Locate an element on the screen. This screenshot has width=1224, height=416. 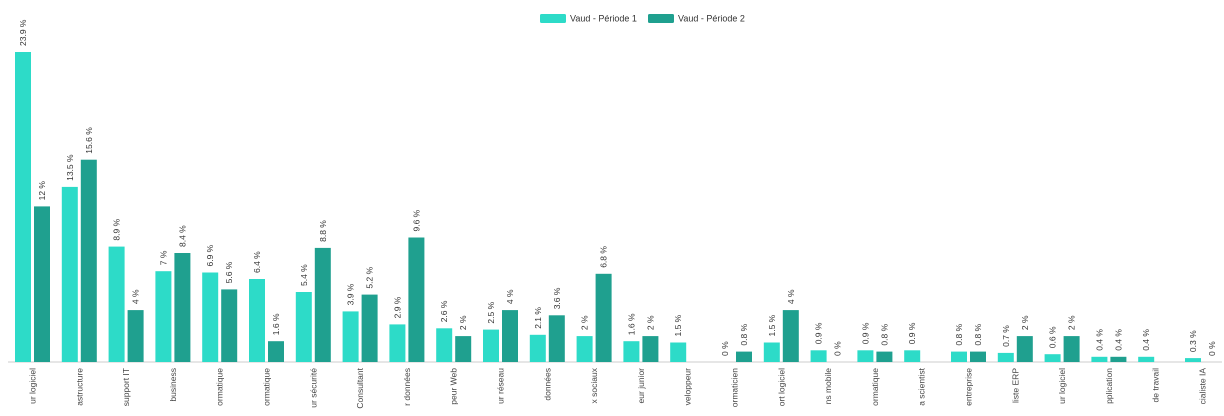
value-label-series-1-13: 1.6 % is located at coordinates (631, 324).